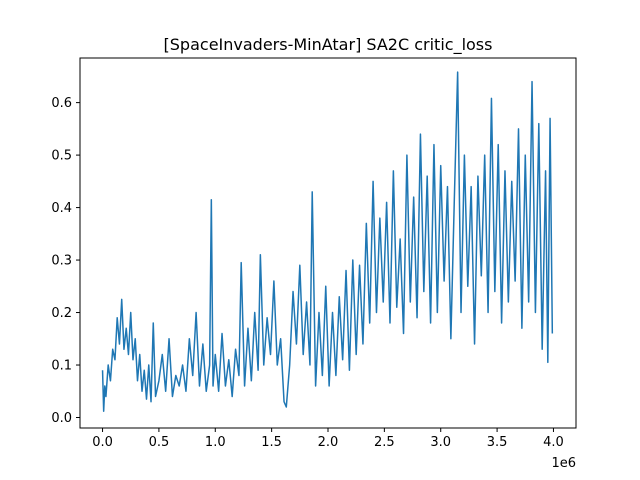  What do you see at coordinates (328, 45) in the screenshot?
I see `chart-title: [SpaceInvaders-MinAtar] SA2C critic_loss` at bounding box center [328, 45].